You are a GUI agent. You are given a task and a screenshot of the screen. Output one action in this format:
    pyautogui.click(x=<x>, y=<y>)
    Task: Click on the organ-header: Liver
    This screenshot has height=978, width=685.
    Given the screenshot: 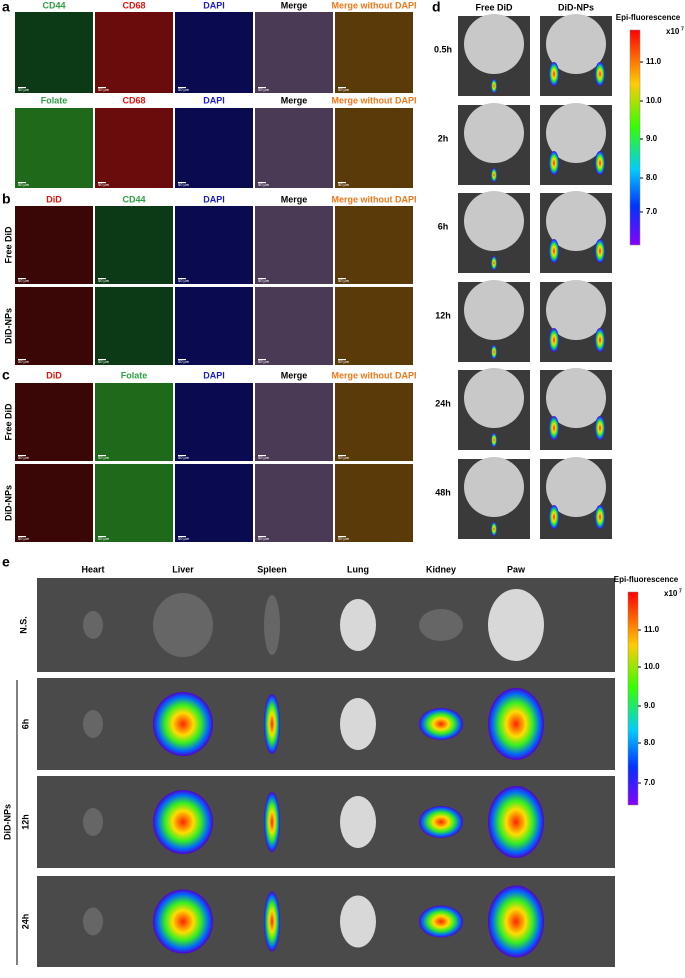 What is the action you would take?
    pyautogui.click(x=183, y=569)
    